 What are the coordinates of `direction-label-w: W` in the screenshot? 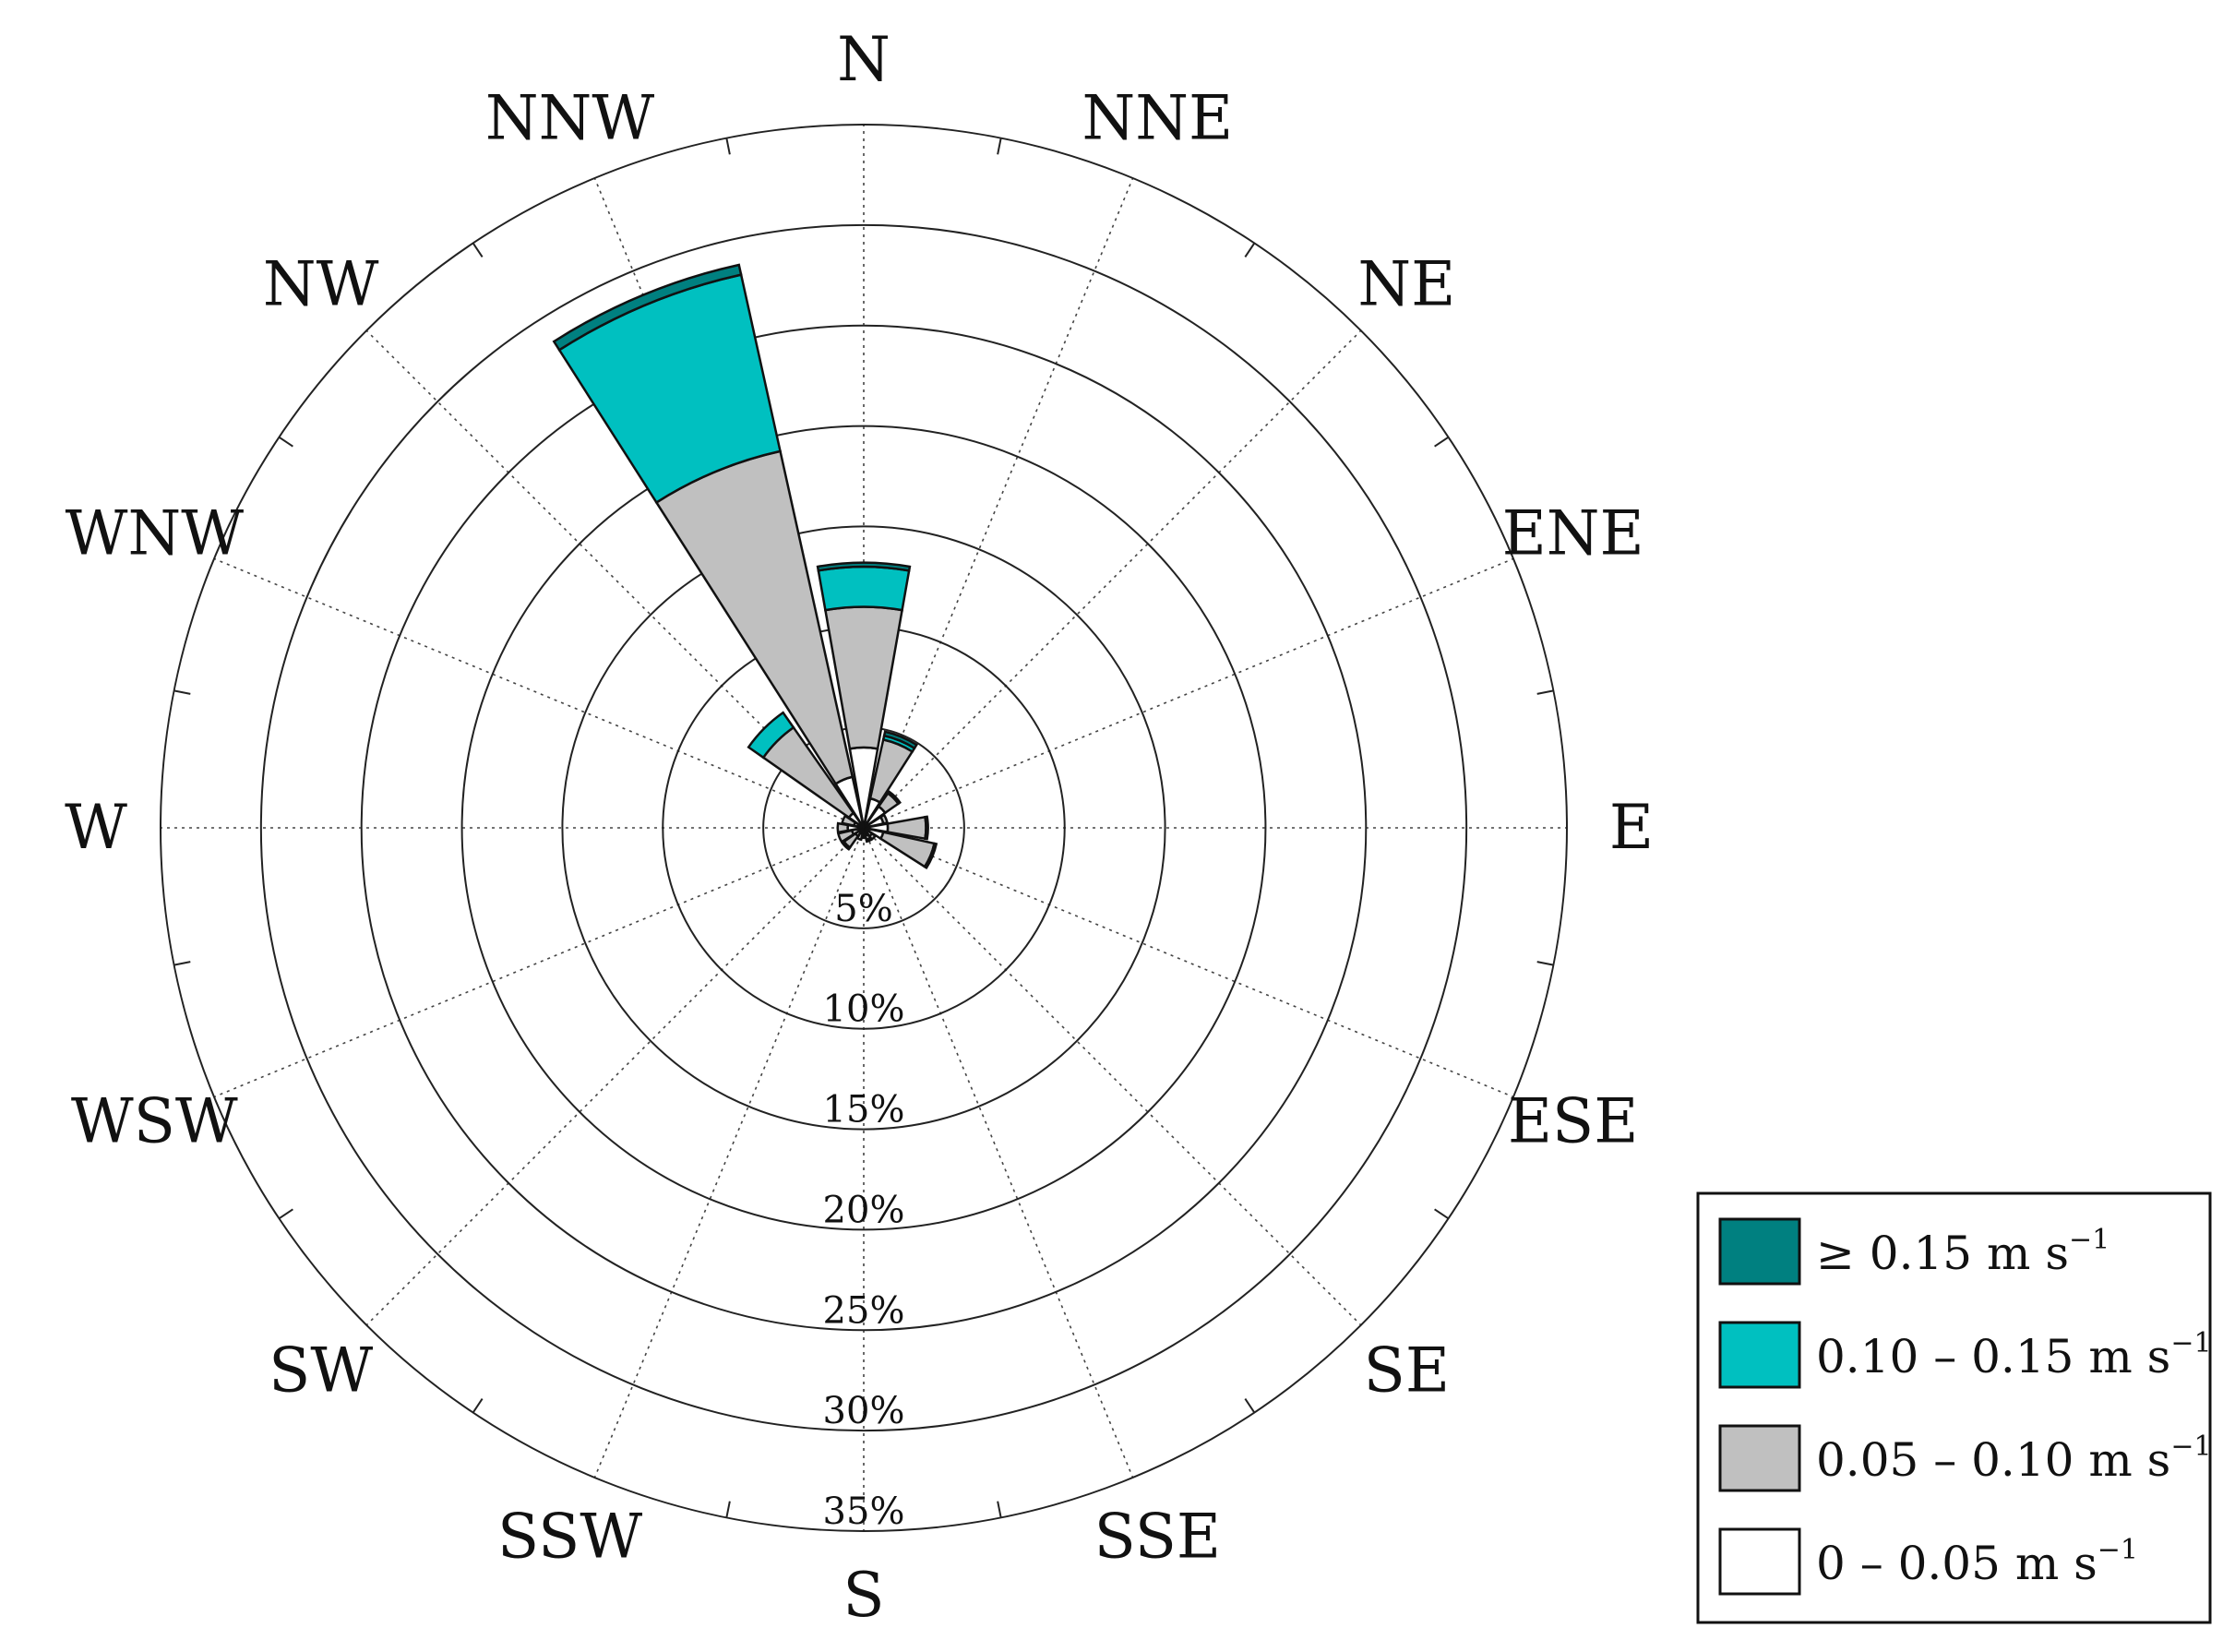 It's located at (96, 828).